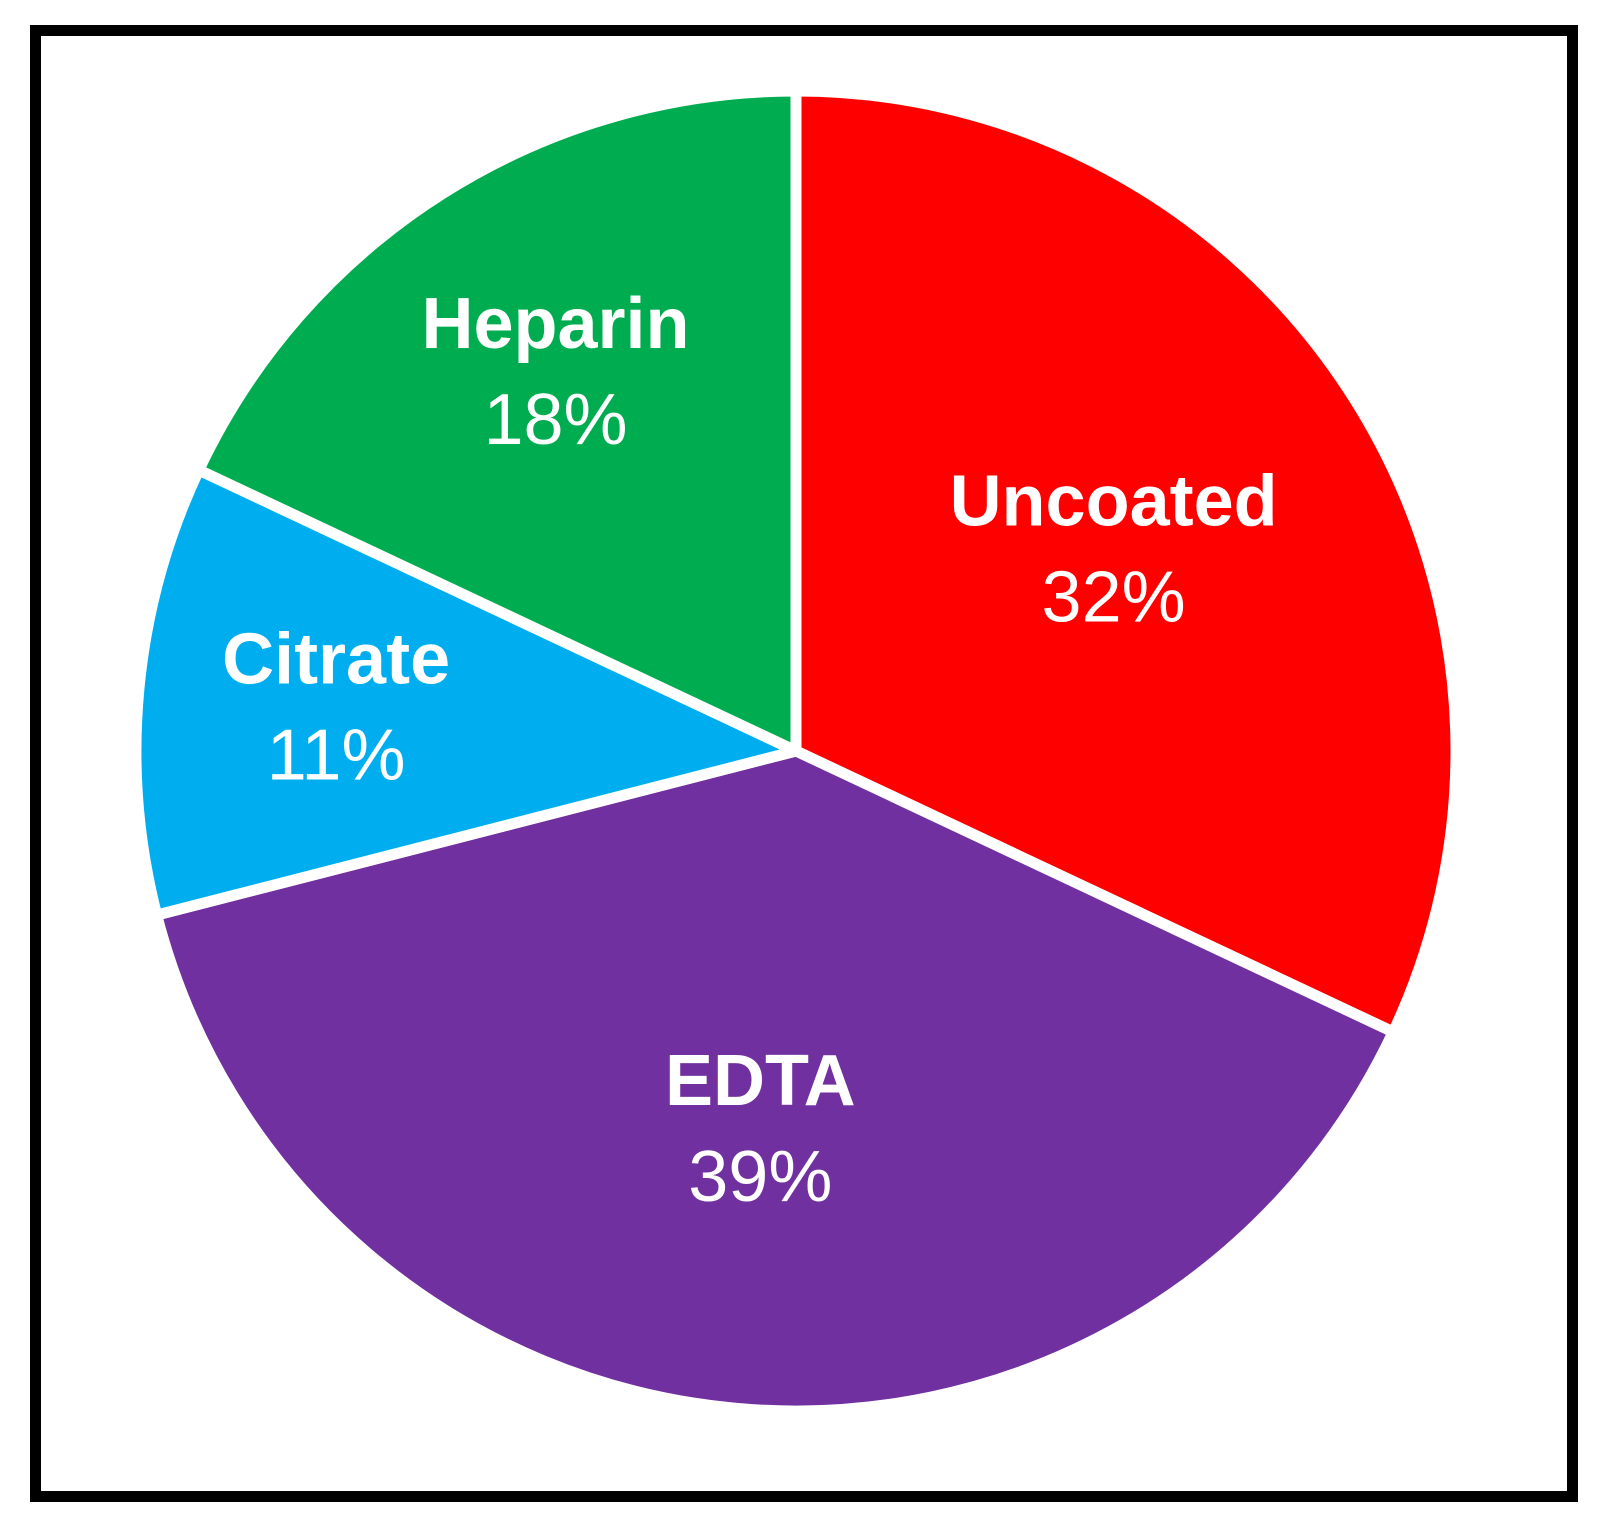 This screenshot has width=1607, height=1530. What do you see at coordinates (466, 692) in the screenshot?
I see `pie-slice-citrate` at bounding box center [466, 692].